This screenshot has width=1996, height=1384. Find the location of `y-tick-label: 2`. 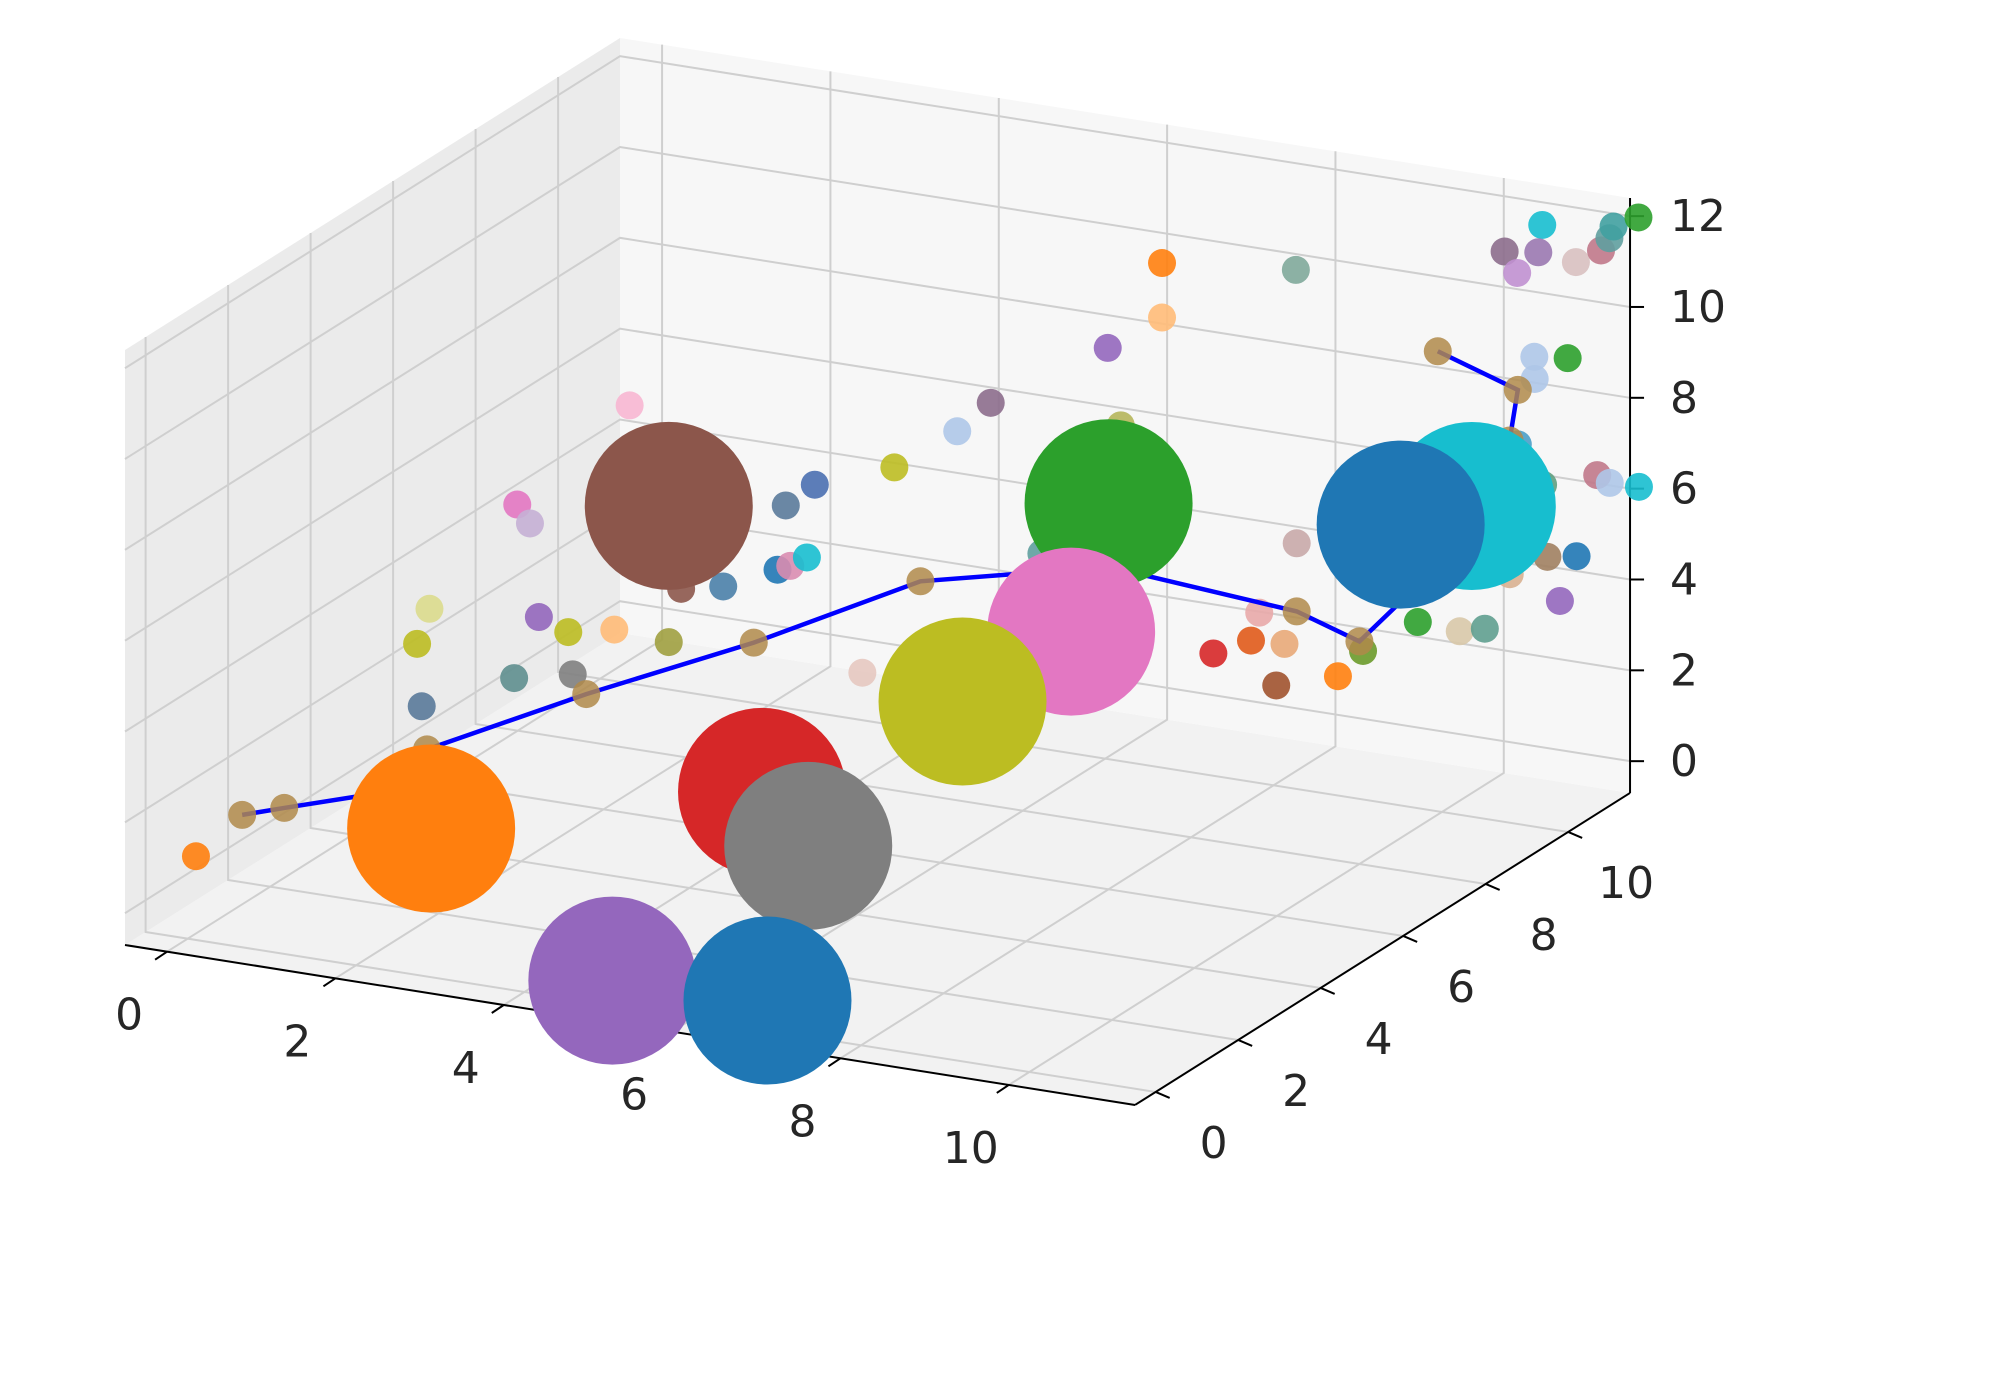

y-tick-label: 2 is located at coordinates (1296, 1091).